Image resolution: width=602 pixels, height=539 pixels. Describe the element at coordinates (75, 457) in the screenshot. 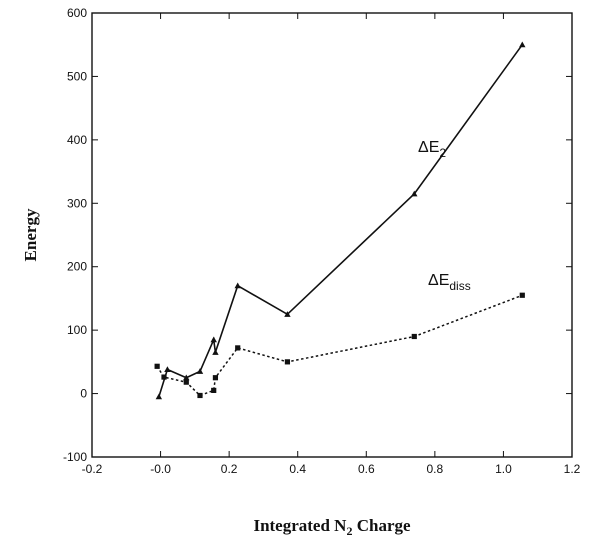

I see `y-tick-label: -100` at that location.